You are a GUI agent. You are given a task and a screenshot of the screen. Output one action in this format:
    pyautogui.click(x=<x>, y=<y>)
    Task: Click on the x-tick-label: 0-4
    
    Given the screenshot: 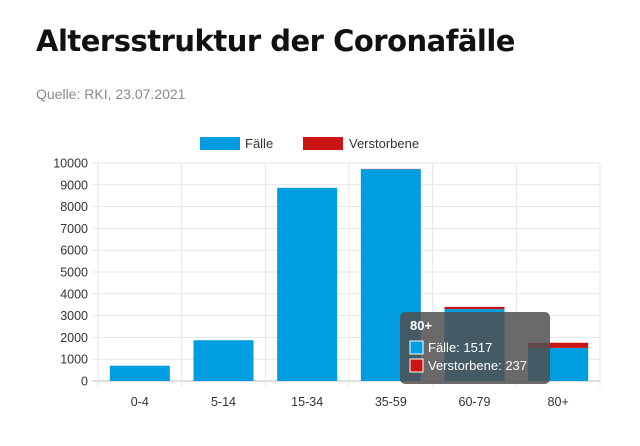 What is the action you would take?
    pyautogui.click(x=140, y=402)
    